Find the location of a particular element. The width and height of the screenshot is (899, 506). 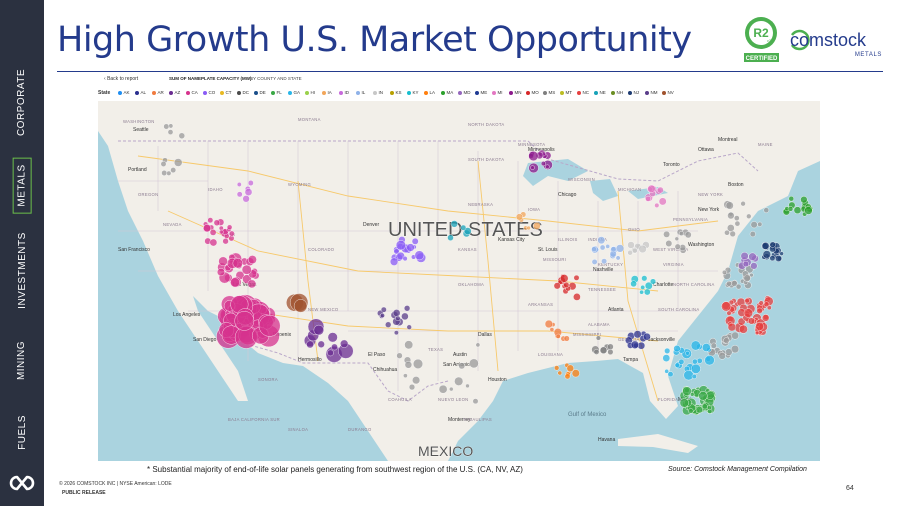

legend-item-al: AL is located at coordinates (140, 92).